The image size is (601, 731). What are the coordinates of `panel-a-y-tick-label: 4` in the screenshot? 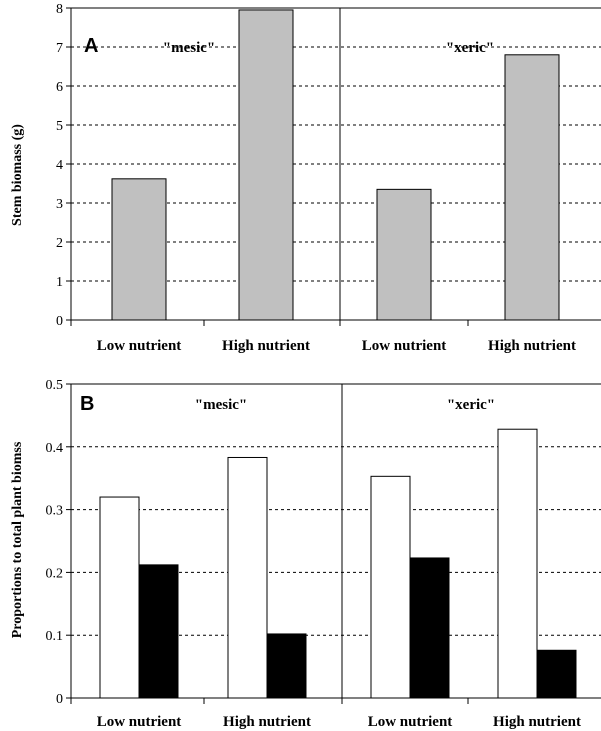 It's located at (59, 165).